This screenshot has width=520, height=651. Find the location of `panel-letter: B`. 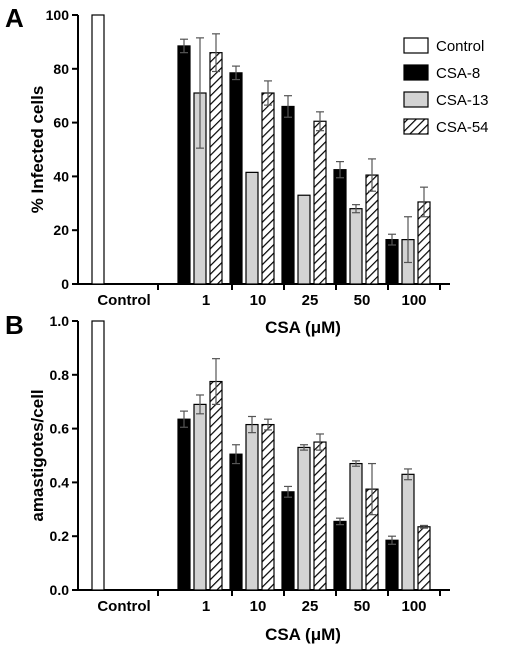

panel-letter: B is located at coordinates (14, 325).